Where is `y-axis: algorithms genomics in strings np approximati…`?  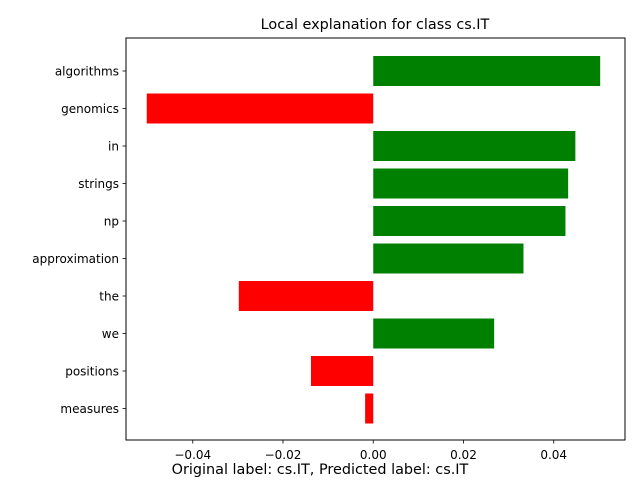 y-axis: algorithms genomics in strings np approximati… is located at coordinates (79, 240).